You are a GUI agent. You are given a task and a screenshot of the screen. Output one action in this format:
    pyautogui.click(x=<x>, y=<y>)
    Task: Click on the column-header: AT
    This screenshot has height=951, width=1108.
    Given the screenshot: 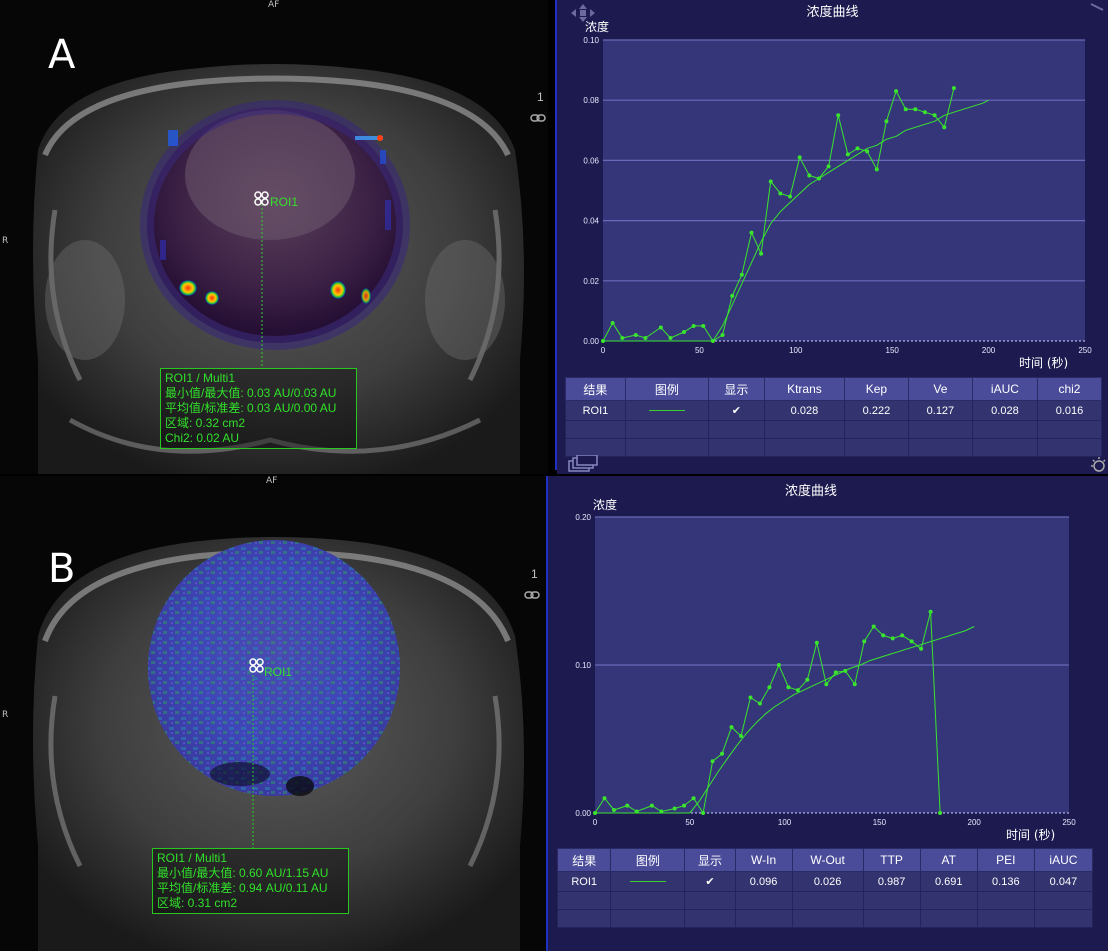 What is the action you would take?
    pyautogui.click(x=948, y=860)
    